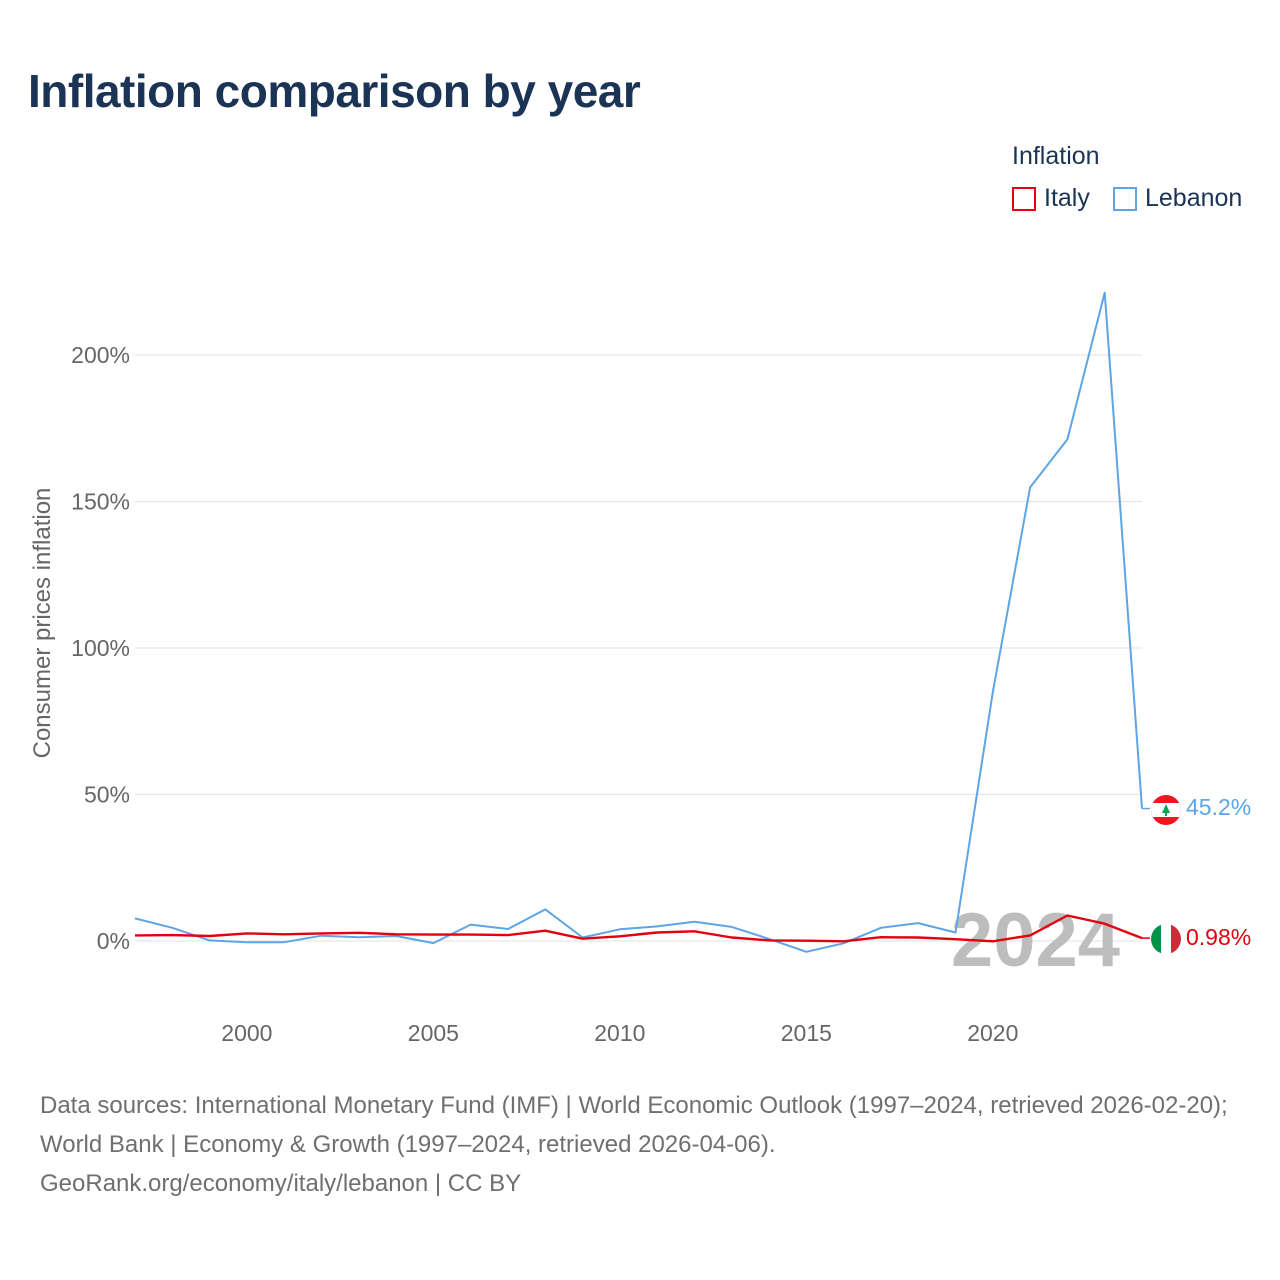 The width and height of the screenshot is (1280, 1280). I want to click on y-tick-label: 50%, so click(107, 795).